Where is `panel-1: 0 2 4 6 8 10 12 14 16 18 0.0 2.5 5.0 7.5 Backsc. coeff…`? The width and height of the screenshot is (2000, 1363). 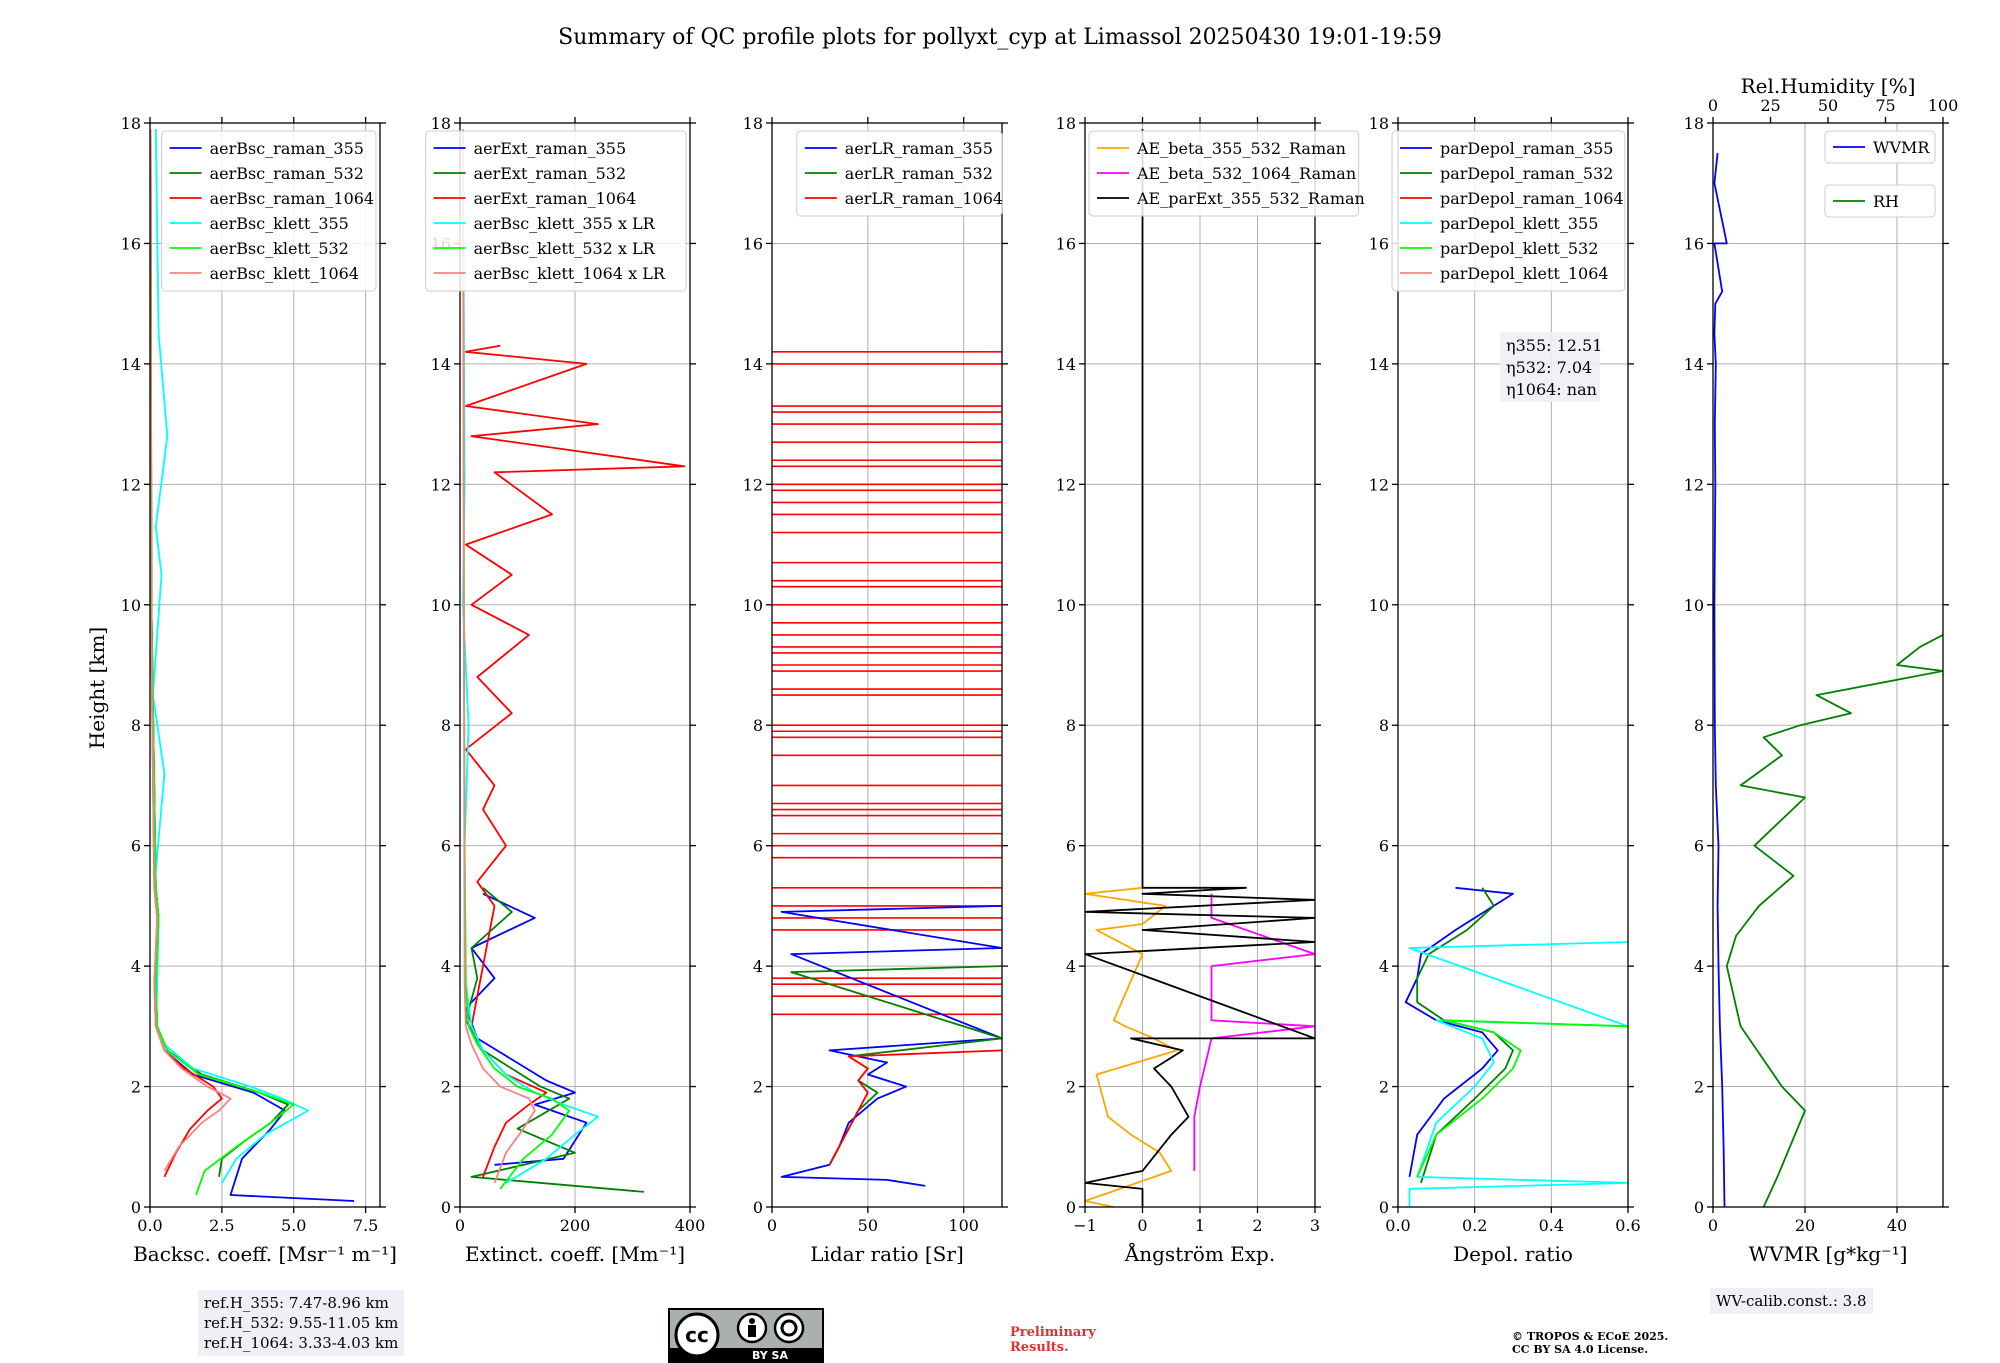 panel-1: 0 2 4 6 8 10 12 14 16 18 0.0 2.5 5.0 7.5 Backsc. coeff… is located at coordinates (259, 690).